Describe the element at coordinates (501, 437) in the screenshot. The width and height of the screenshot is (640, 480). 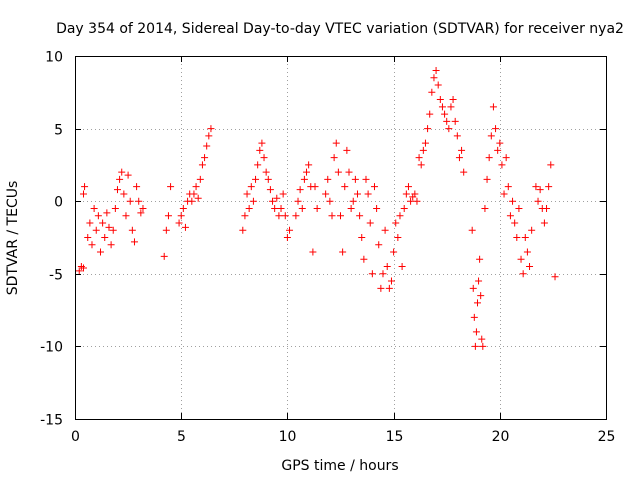
I see `x-tick-label: 20` at that location.